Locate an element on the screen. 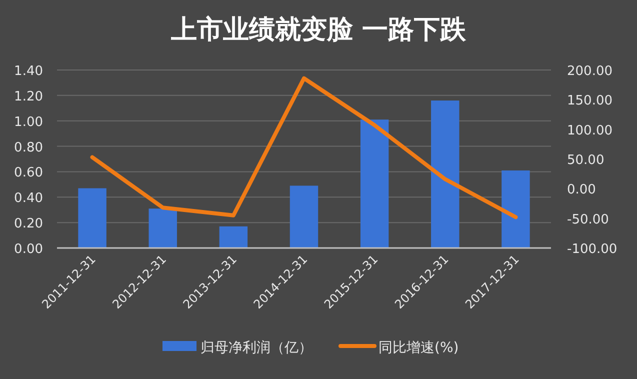 The image size is (637, 379). y-tick-label: 1.20 is located at coordinates (28, 96).